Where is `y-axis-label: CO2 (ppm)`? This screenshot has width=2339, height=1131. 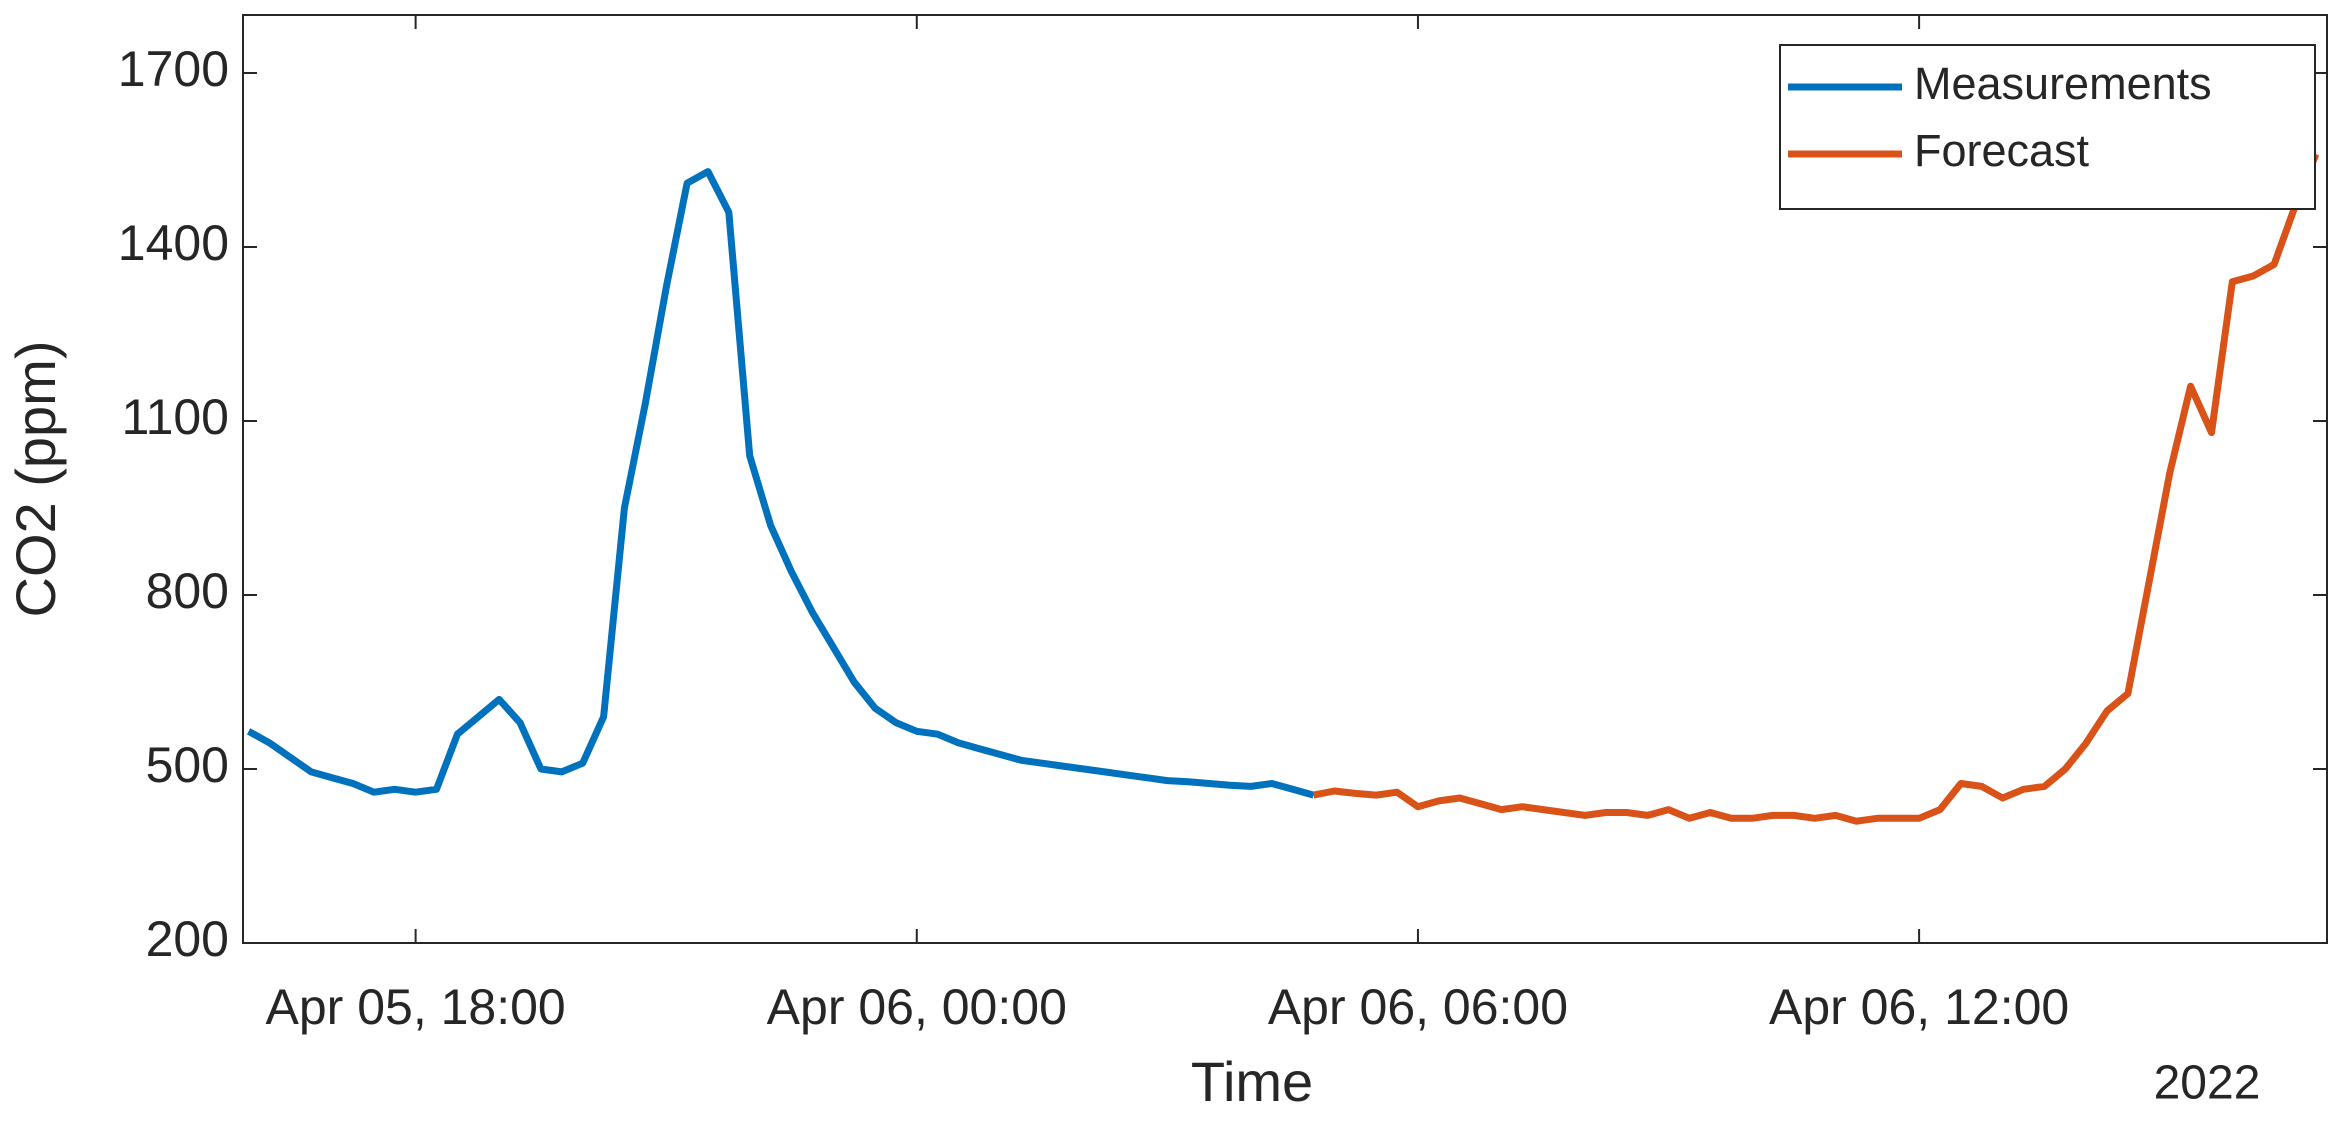
y-axis-label: CO2 (ppm) is located at coordinates (35, 479).